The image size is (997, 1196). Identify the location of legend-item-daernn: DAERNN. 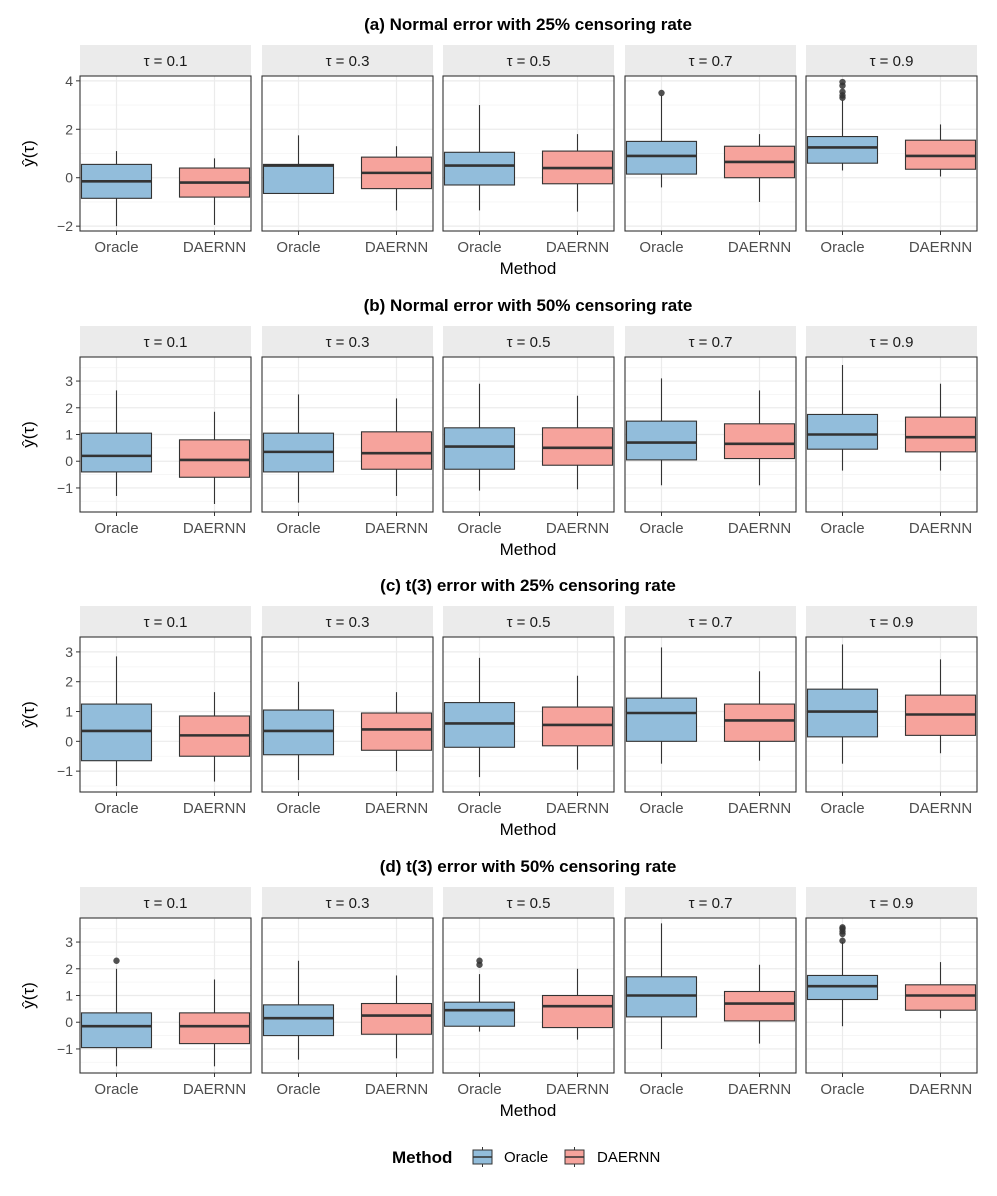
(612, 1157).